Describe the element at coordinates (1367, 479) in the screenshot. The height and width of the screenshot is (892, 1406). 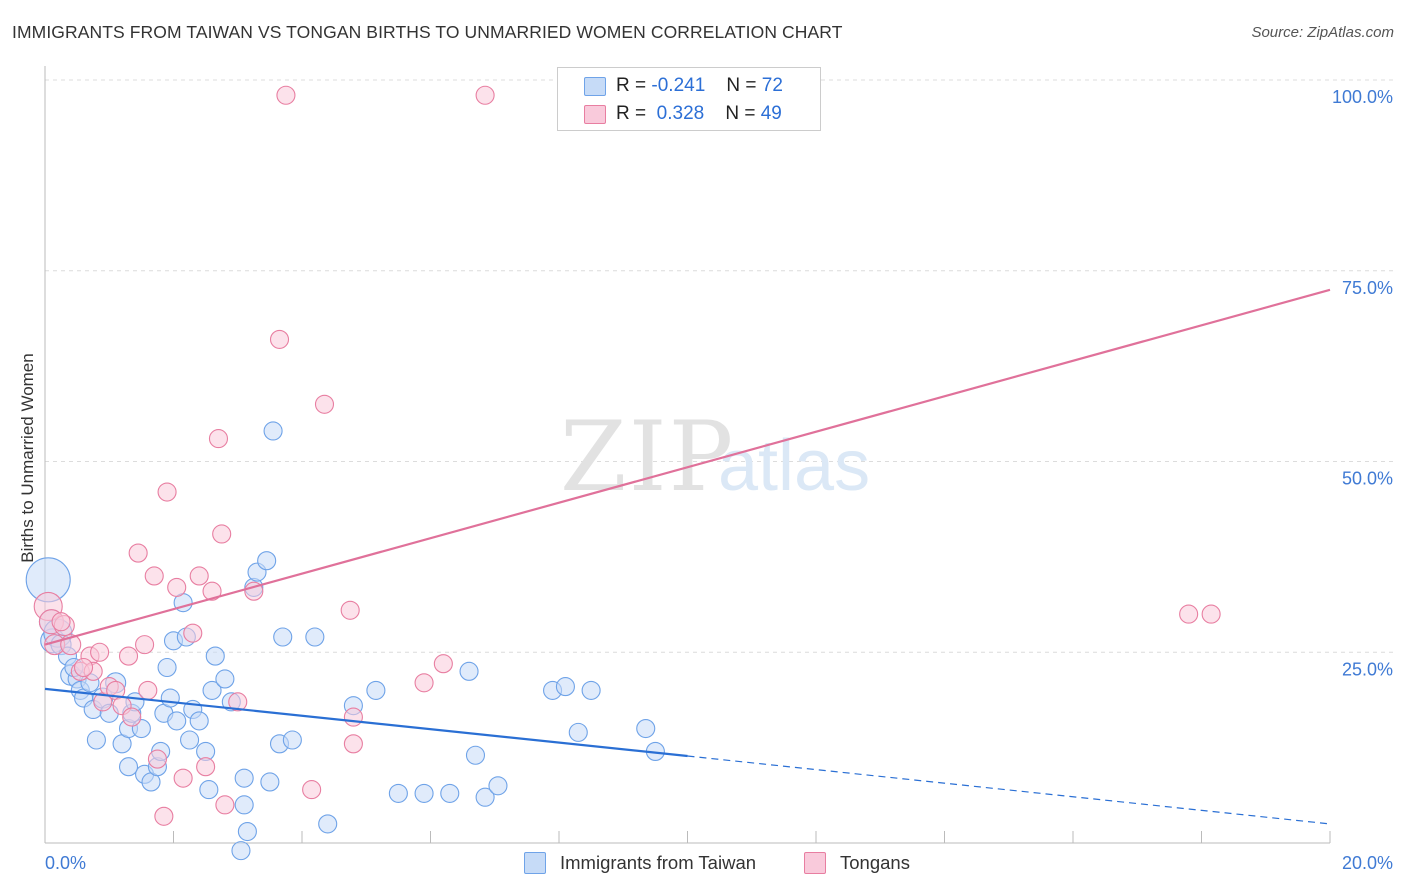
I see `y-tick-label: 50.0%` at that location.